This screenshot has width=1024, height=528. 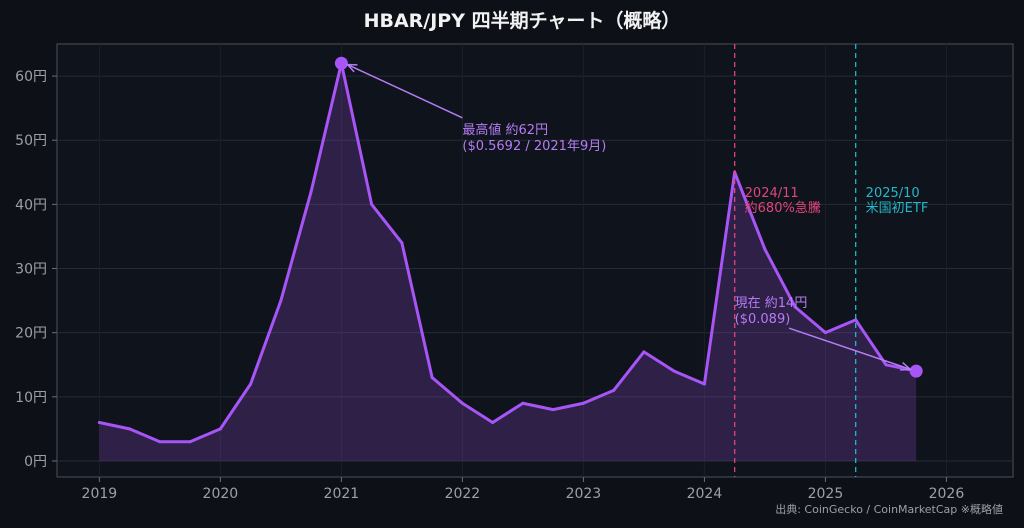 What do you see at coordinates (947, 494) in the screenshot?
I see `x-tick-label: 2026` at bounding box center [947, 494].